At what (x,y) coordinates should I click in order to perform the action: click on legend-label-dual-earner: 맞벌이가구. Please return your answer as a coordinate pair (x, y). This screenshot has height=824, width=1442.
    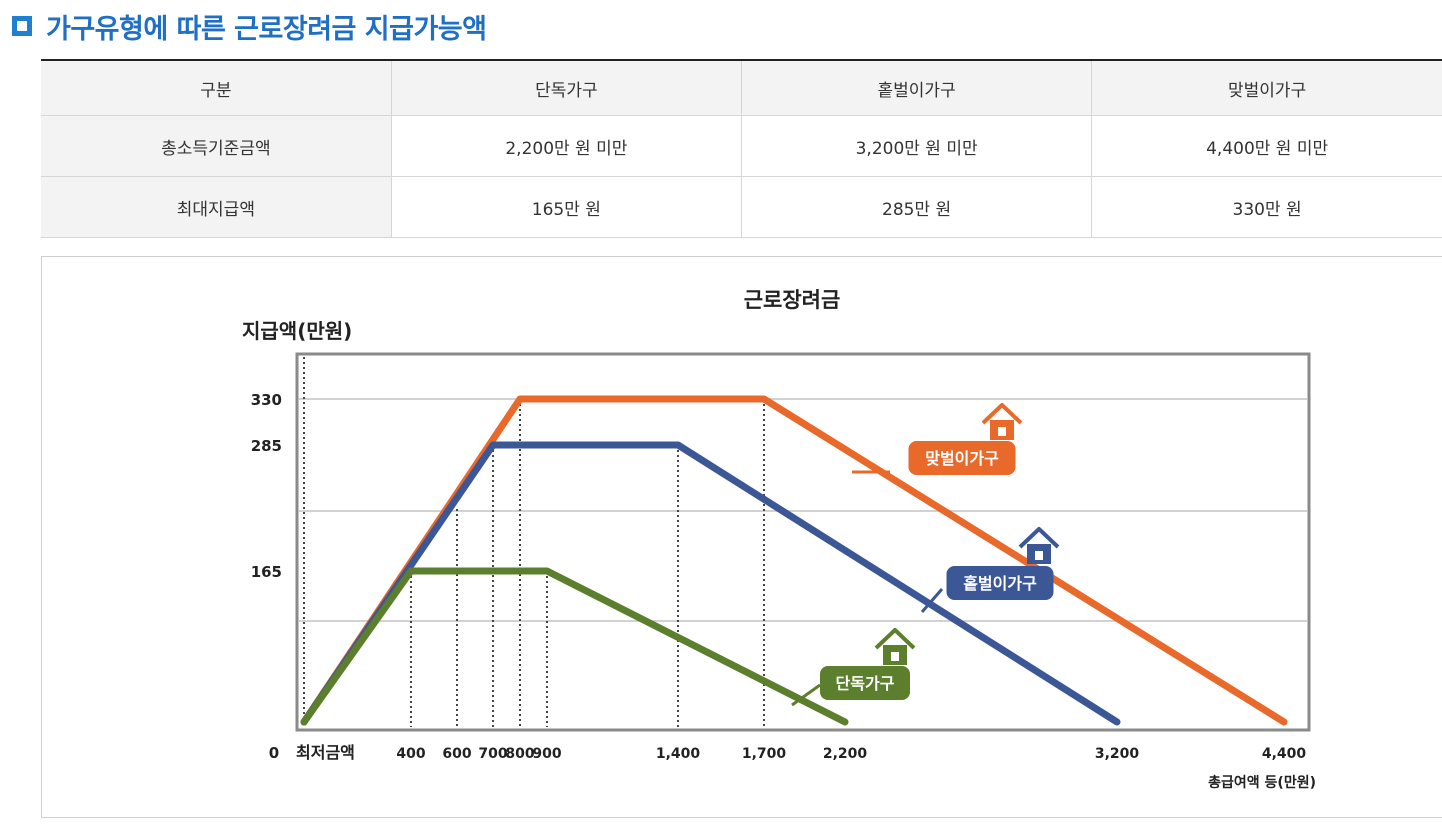
    Looking at the image, I should click on (962, 458).